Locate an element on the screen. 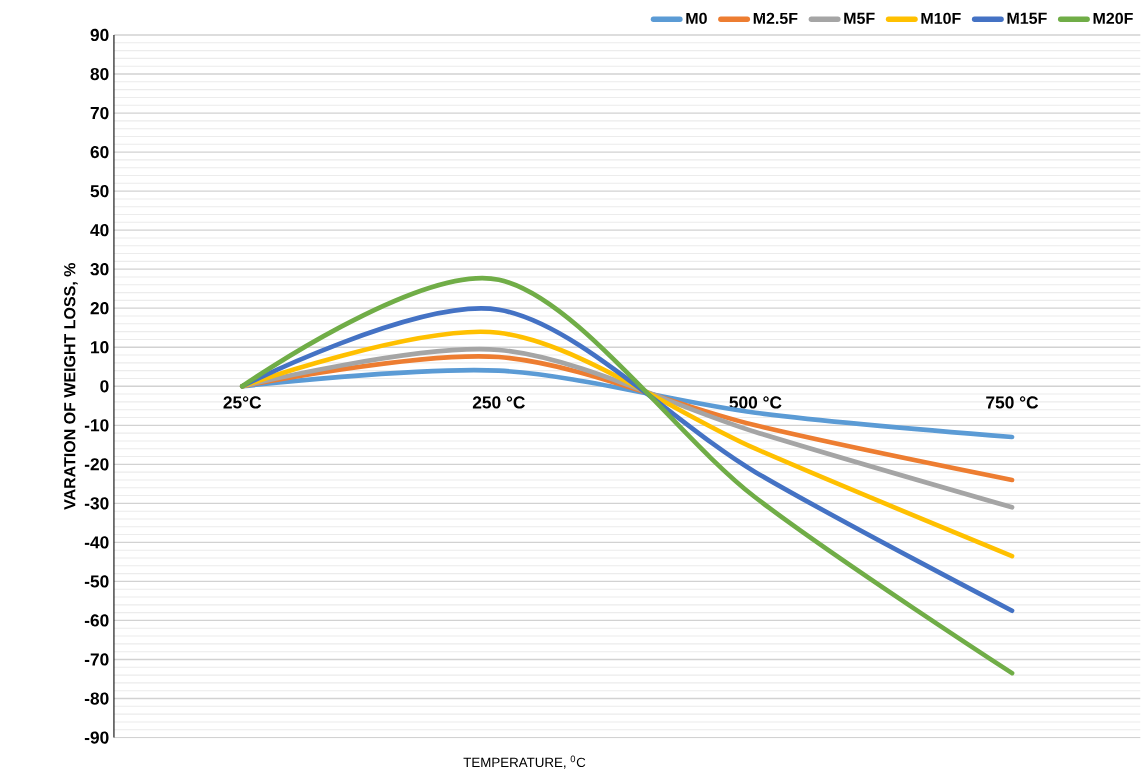 The height and width of the screenshot is (773, 1141). y-tick-label: 90 is located at coordinates (99, 35).